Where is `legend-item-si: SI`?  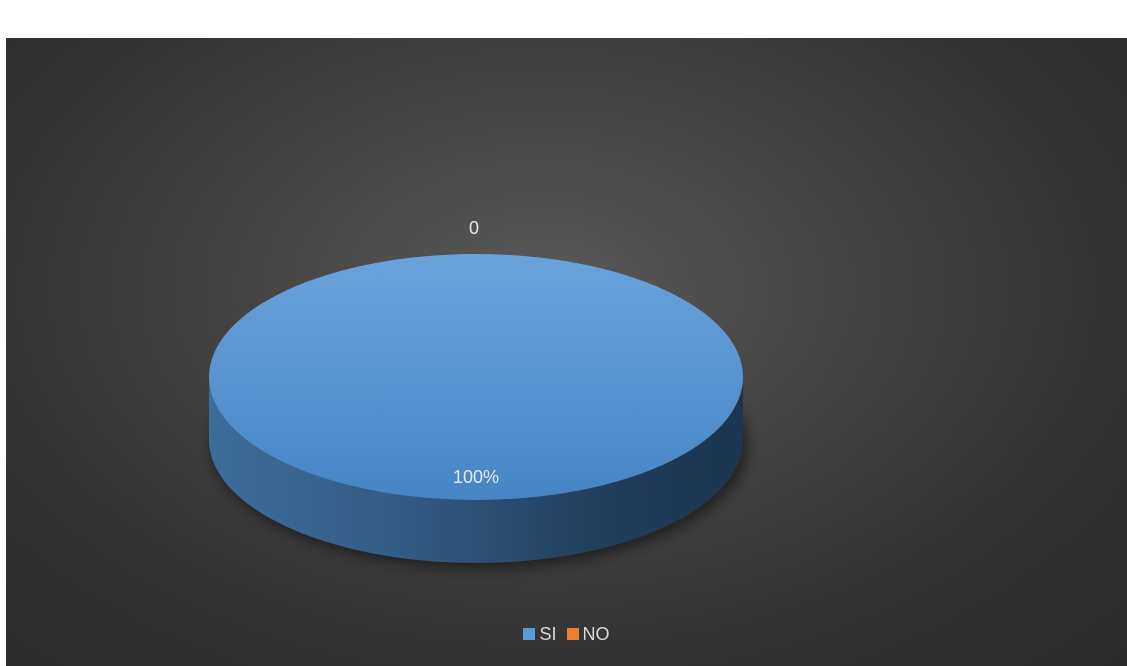 legend-item-si: SI is located at coordinates (540, 634).